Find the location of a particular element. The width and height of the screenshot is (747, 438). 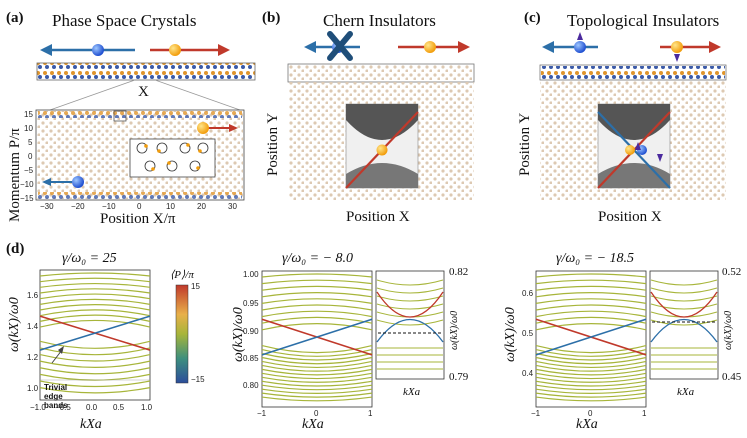

p3-ytick: 0.5 is located at coordinates (528, 333).